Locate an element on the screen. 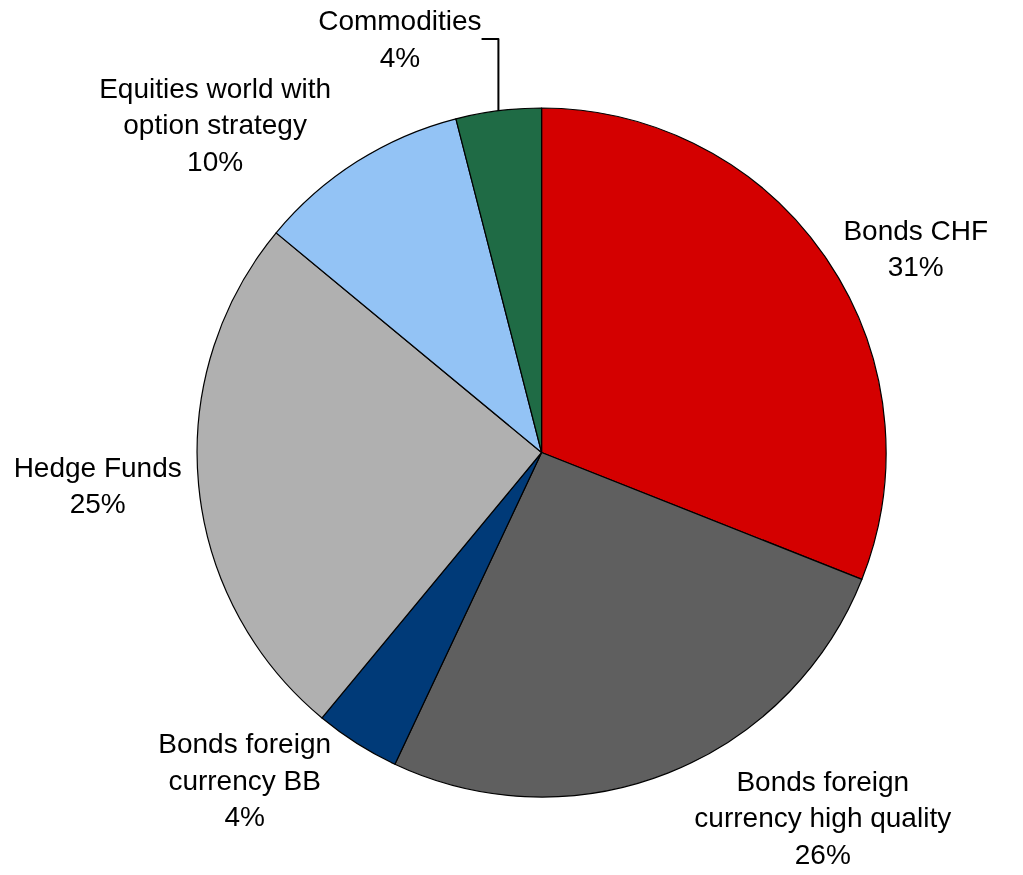 The width and height of the screenshot is (1023, 875). data-label: 31% is located at coordinates (915, 266).